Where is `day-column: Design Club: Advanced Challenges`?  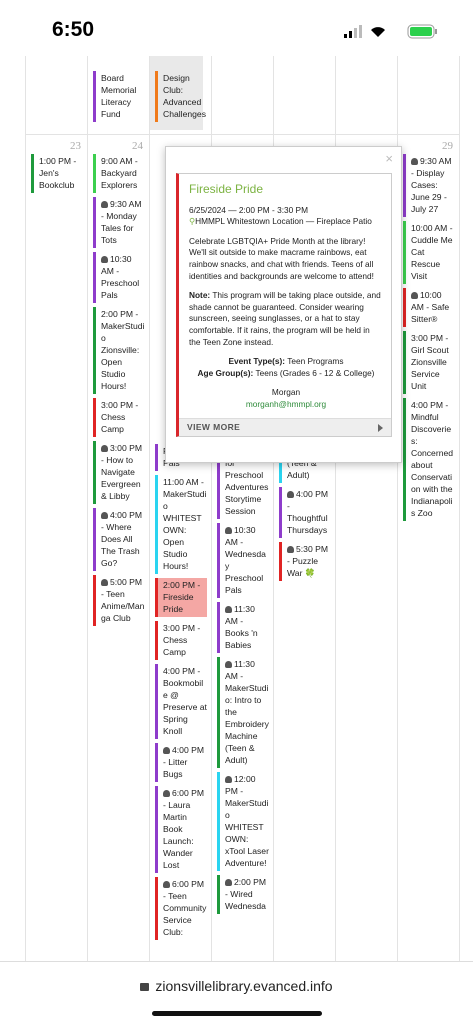
day-column: Design Club: Advanced Challenges is located at coordinates (181, 98).